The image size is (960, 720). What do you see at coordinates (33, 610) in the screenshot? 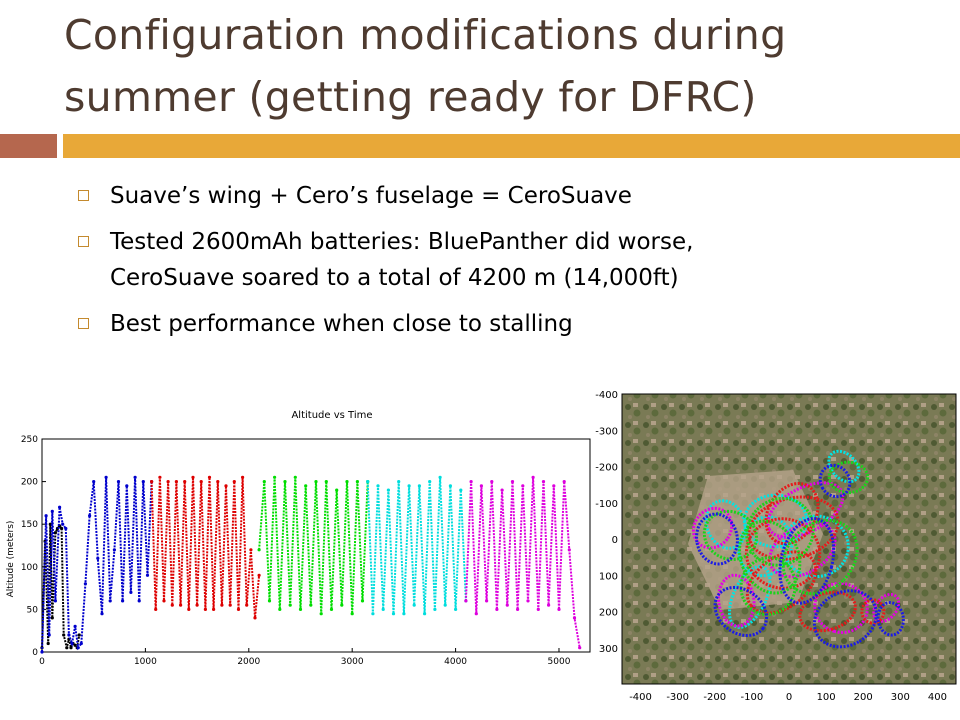
I see `y-tick-label: 50` at bounding box center [33, 610].